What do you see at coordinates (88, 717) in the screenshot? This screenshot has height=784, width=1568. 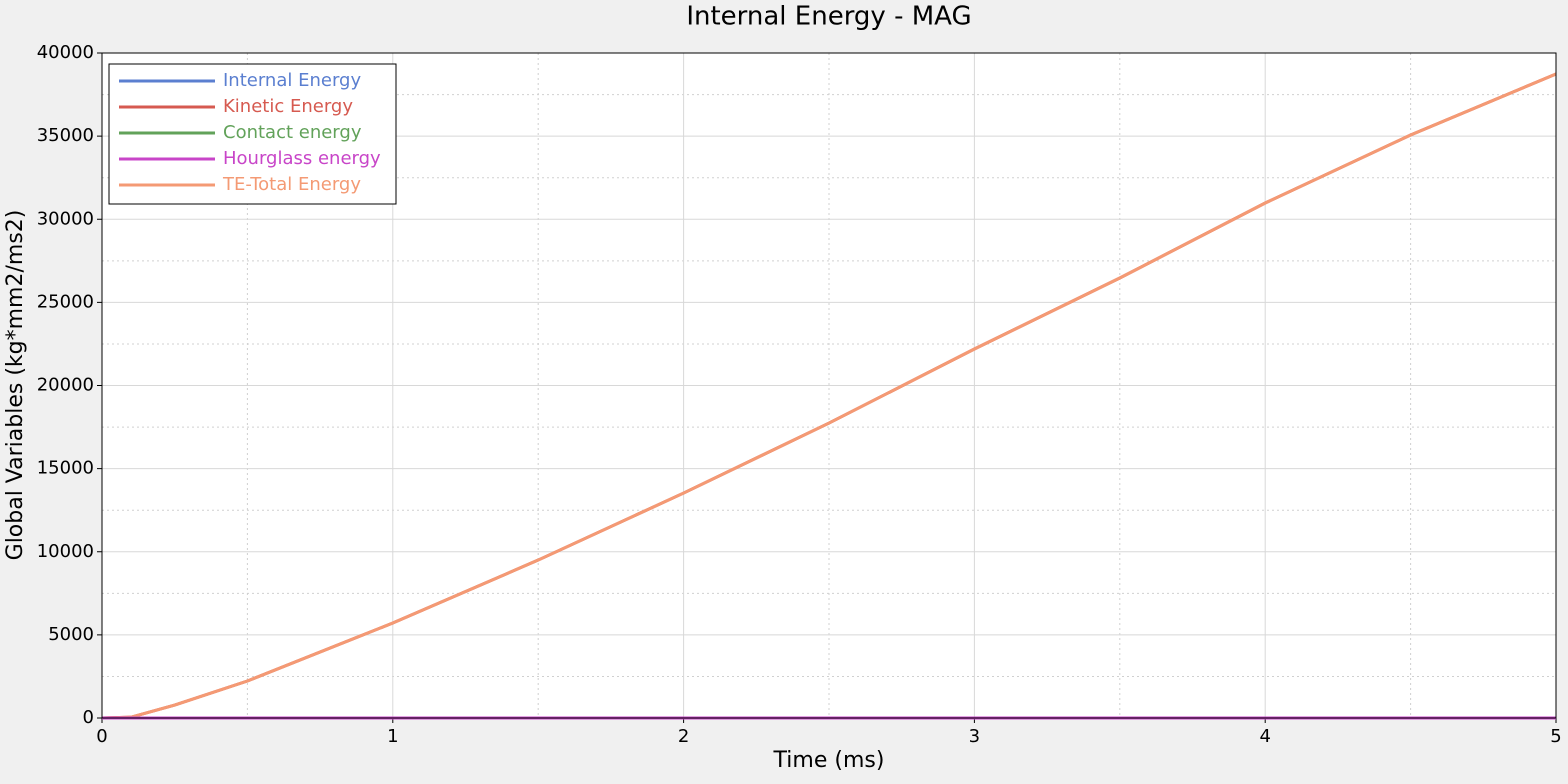 I see `y-tick-label: 0` at bounding box center [88, 717].